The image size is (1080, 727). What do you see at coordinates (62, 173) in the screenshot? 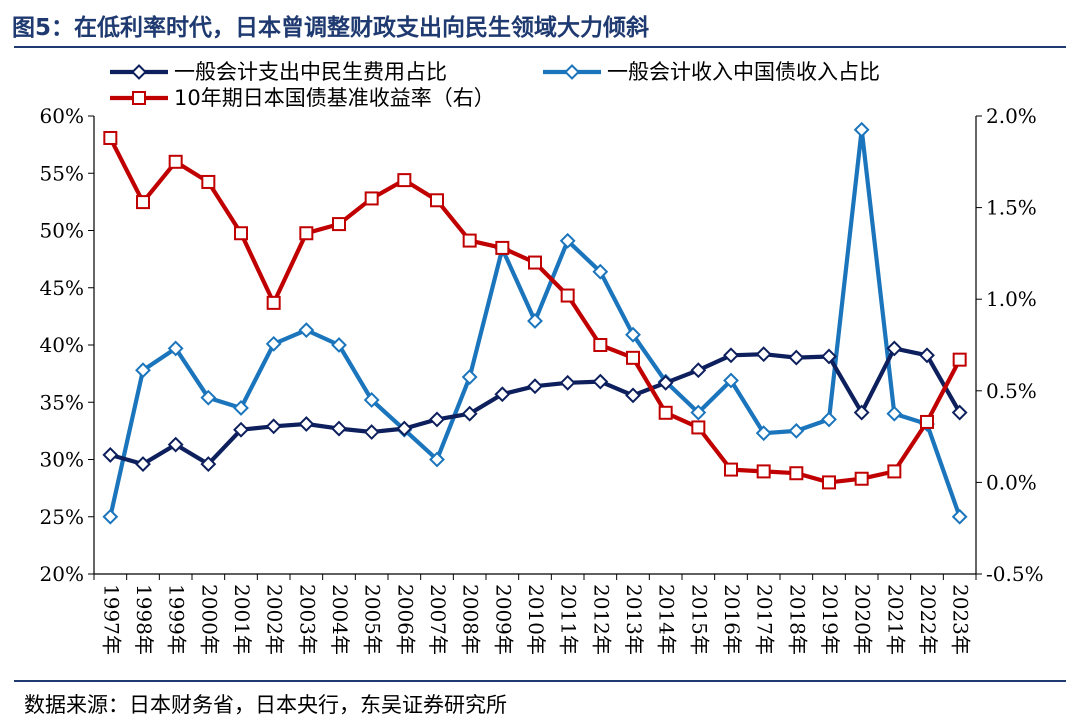
I see `left-tick-label: 55%` at bounding box center [62, 173].